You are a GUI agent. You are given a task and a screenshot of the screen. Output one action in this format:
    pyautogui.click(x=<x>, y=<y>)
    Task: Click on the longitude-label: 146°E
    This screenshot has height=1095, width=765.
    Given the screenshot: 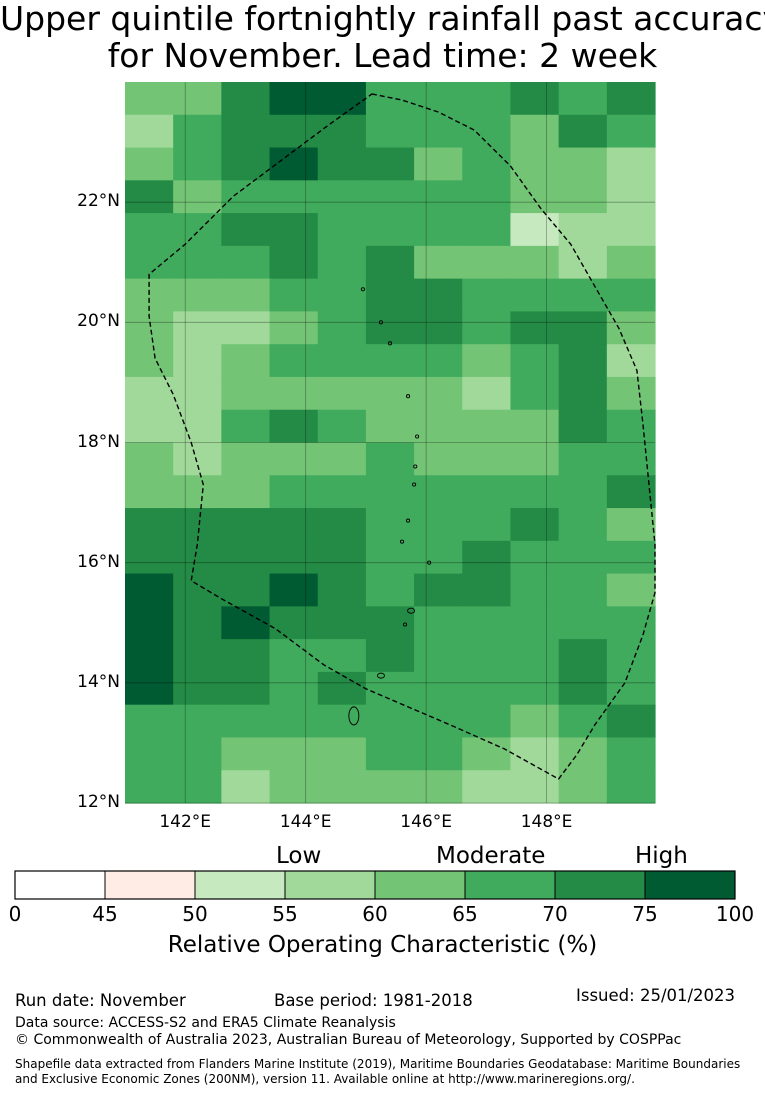 What is the action you would take?
    pyautogui.click(x=426, y=822)
    